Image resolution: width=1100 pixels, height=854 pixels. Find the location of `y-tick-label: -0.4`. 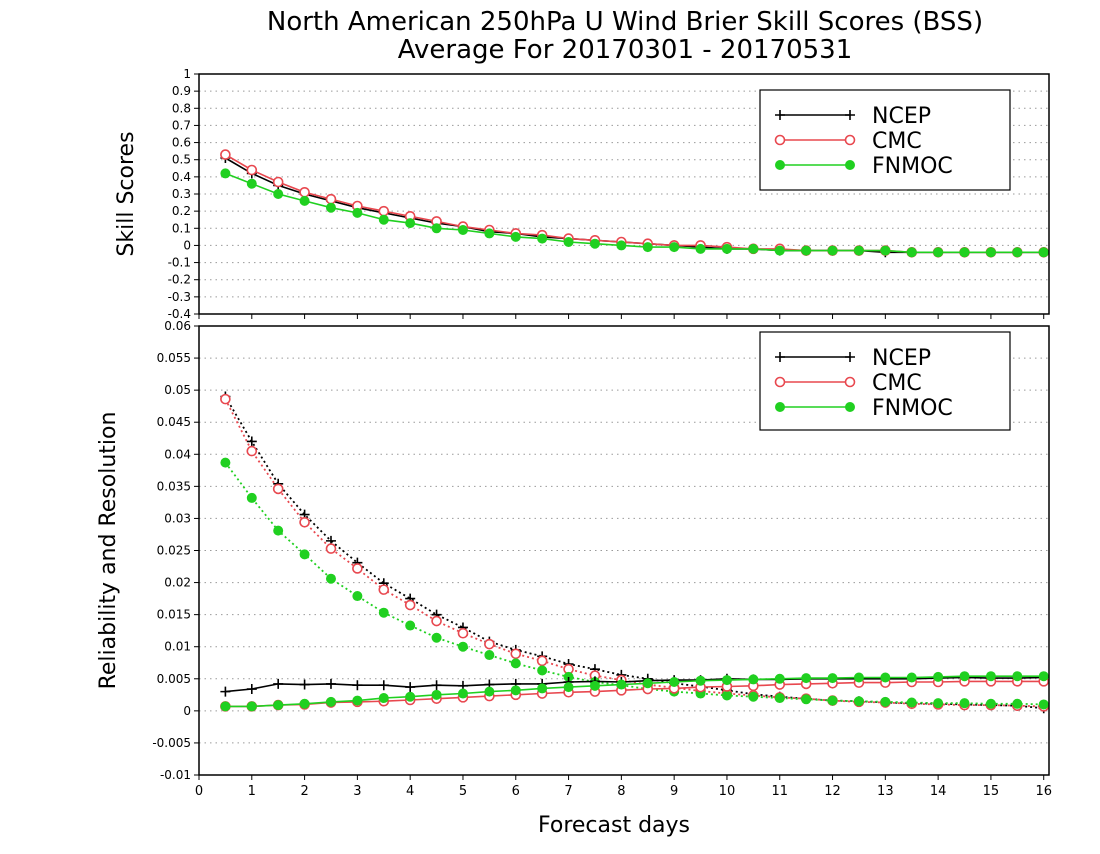

y-tick-label: -0.4 is located at coordinates (179, 314).